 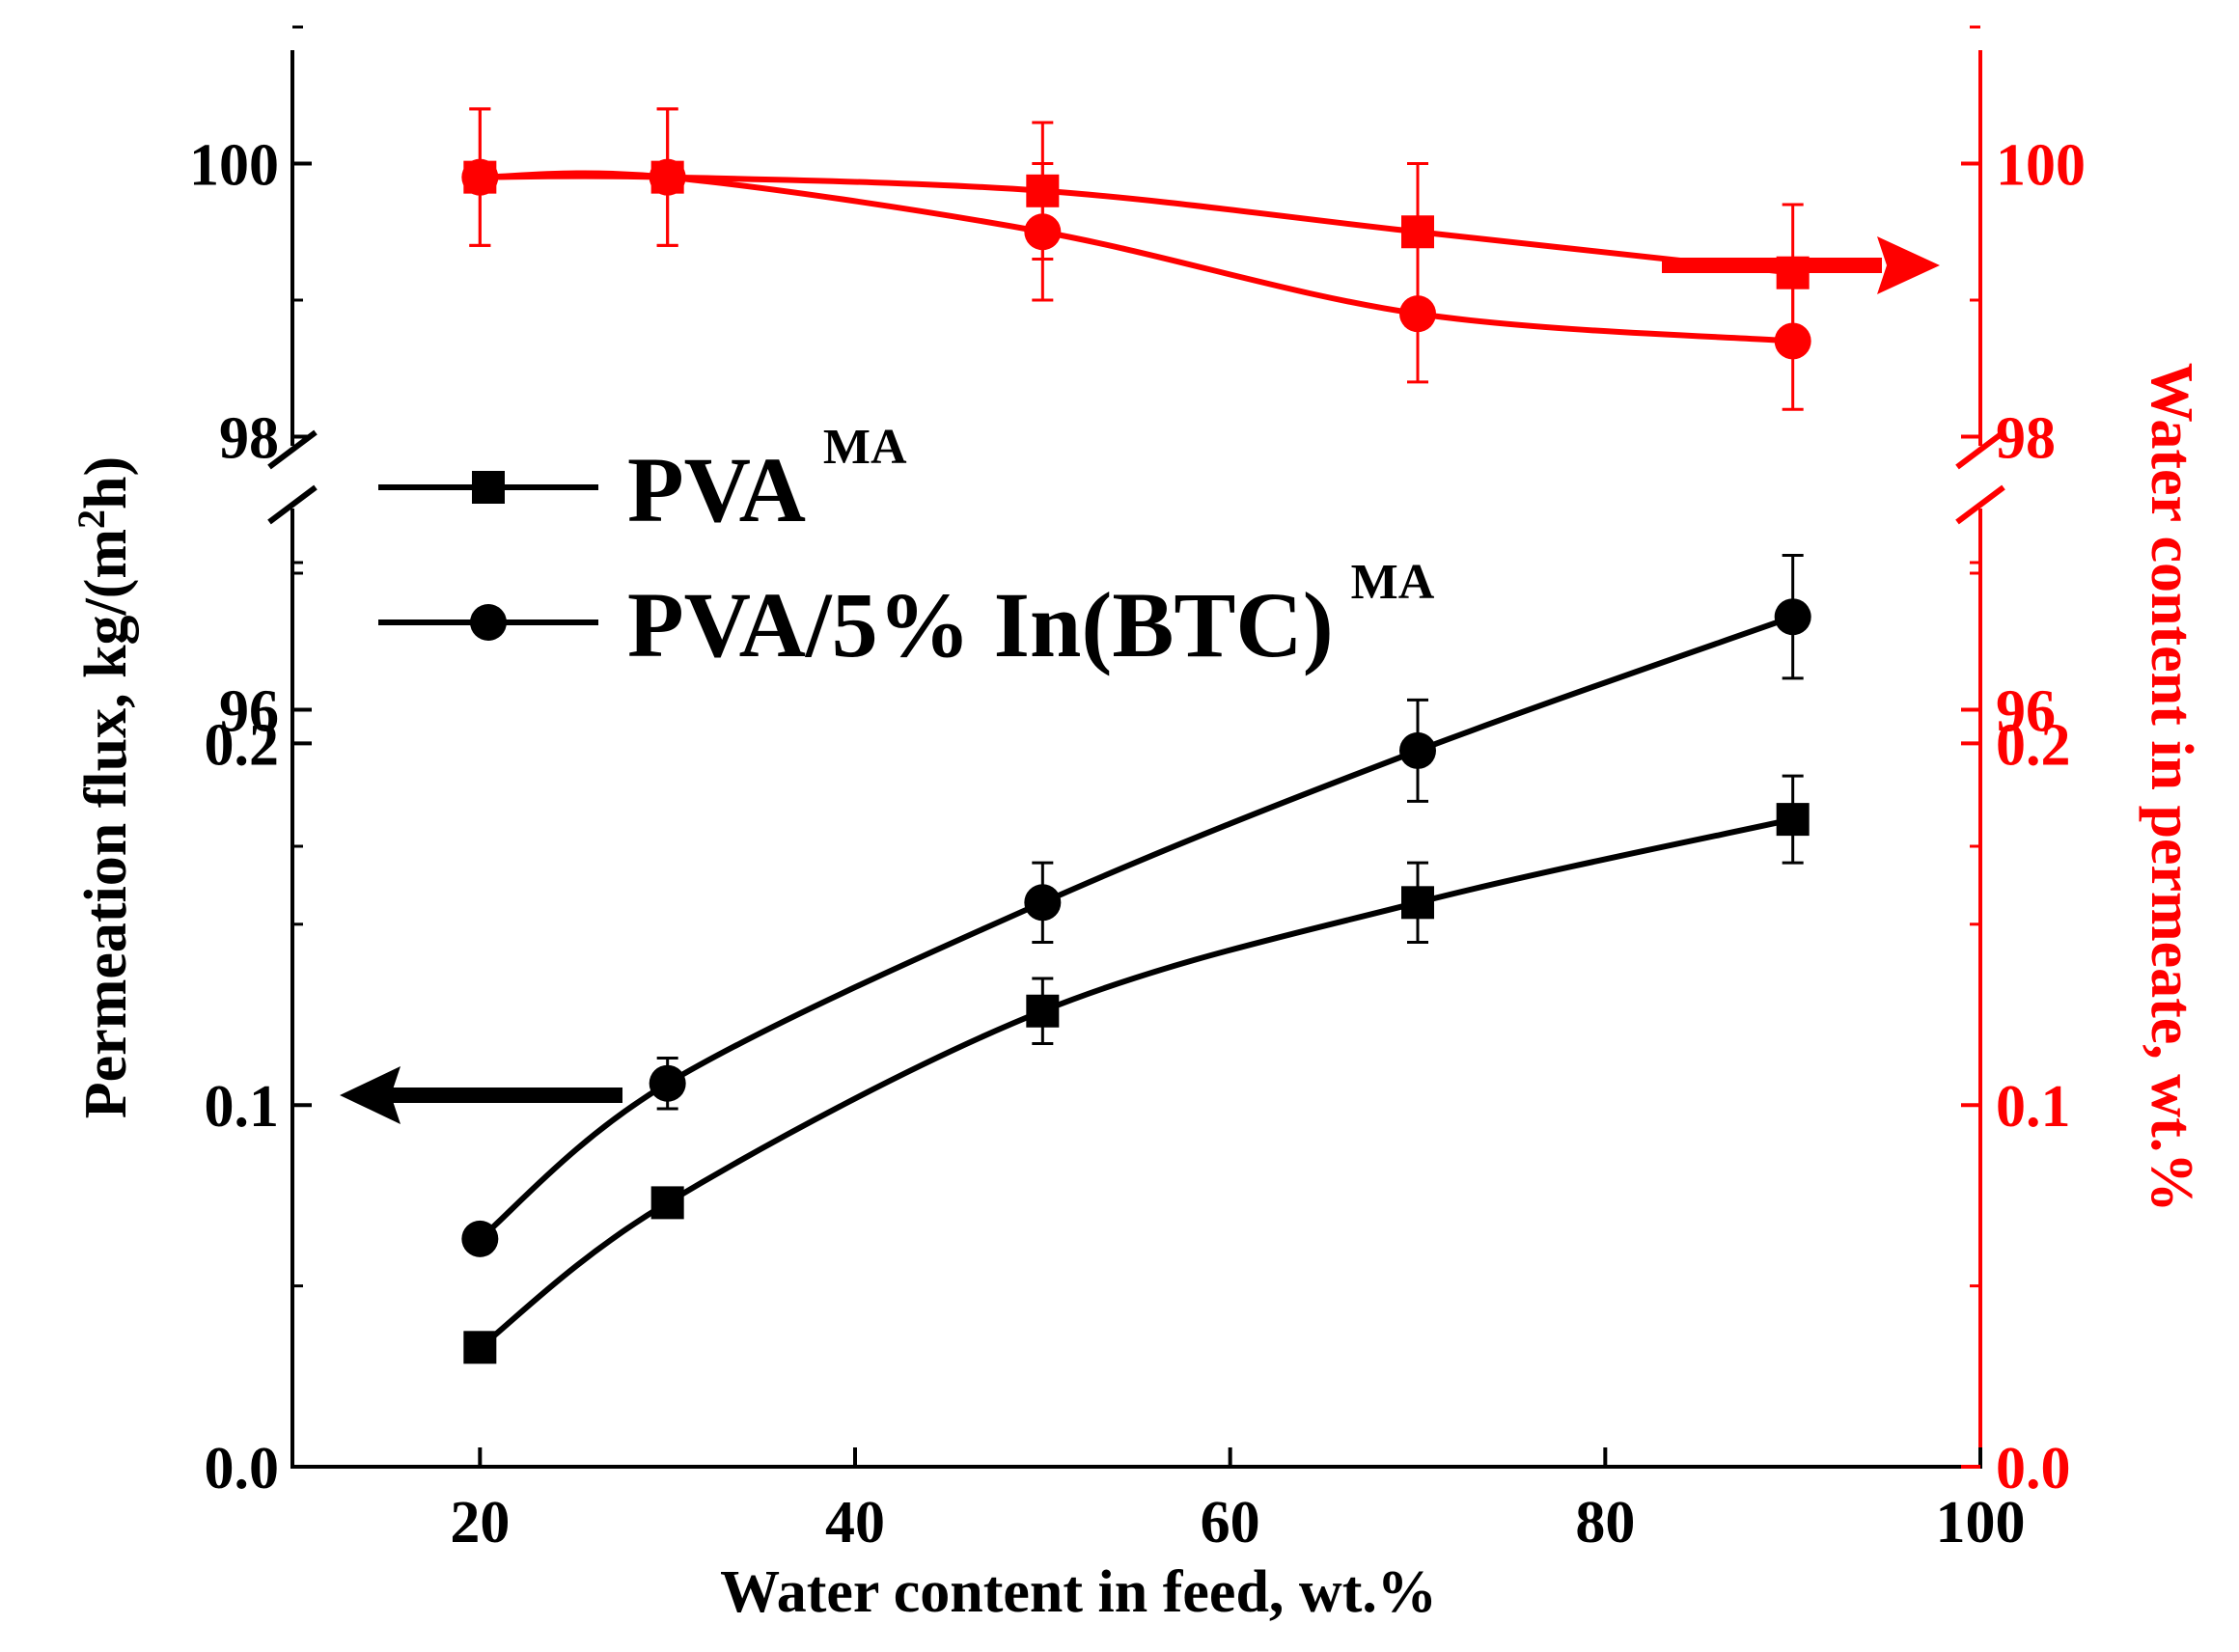 What do you see at coordinates (1605, 1523) in the screenshot?
I see `x-tick-label: 80` at bounding box center [1605, 1523].